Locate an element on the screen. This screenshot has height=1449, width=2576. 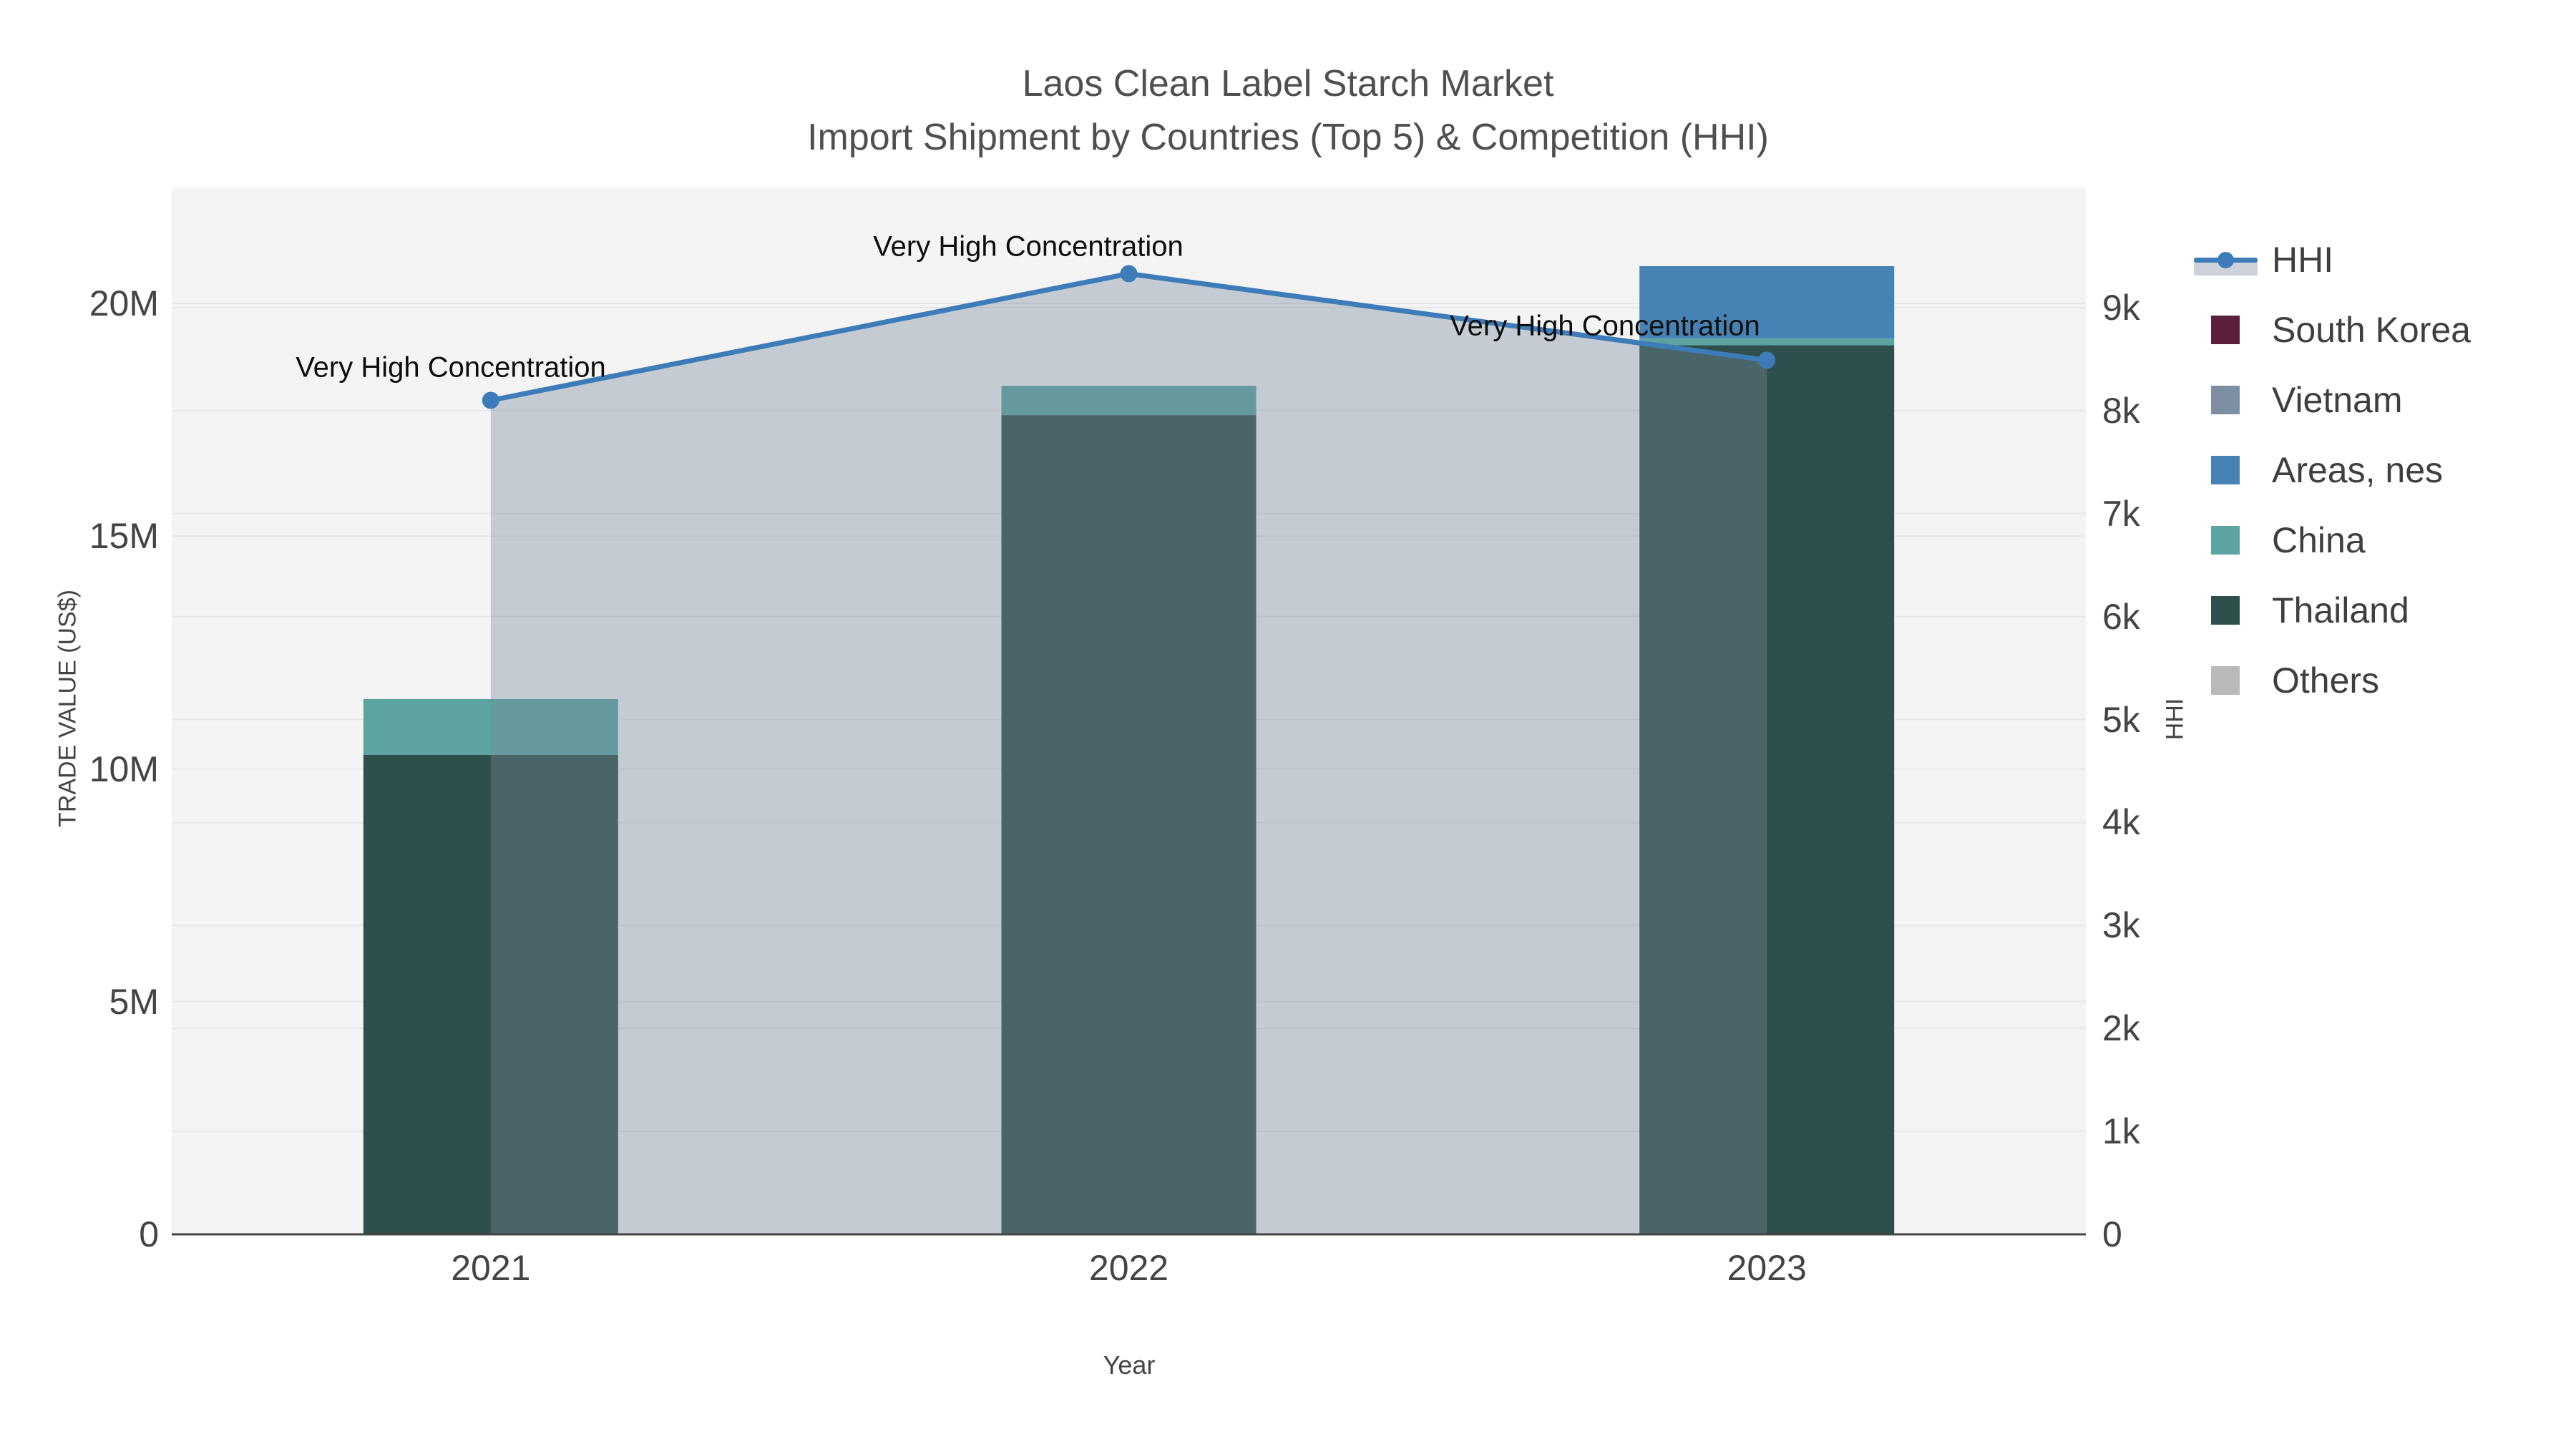
y-left-tick-20M: 20M is located at coordinates (124, 303).